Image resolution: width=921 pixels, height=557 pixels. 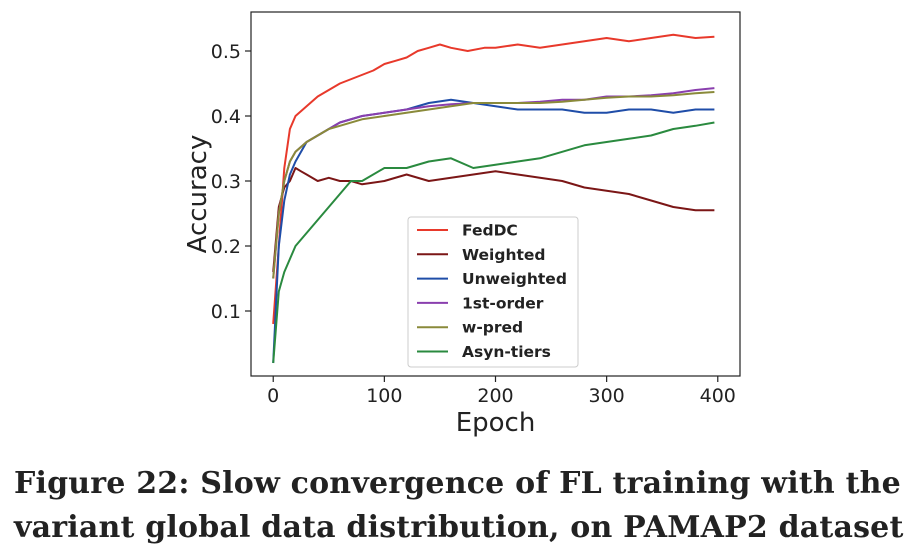 What do you see at coordinates (490, 231) in the screenshot?
I see `legend-label: FedDC` at bounding box center [490, 231].